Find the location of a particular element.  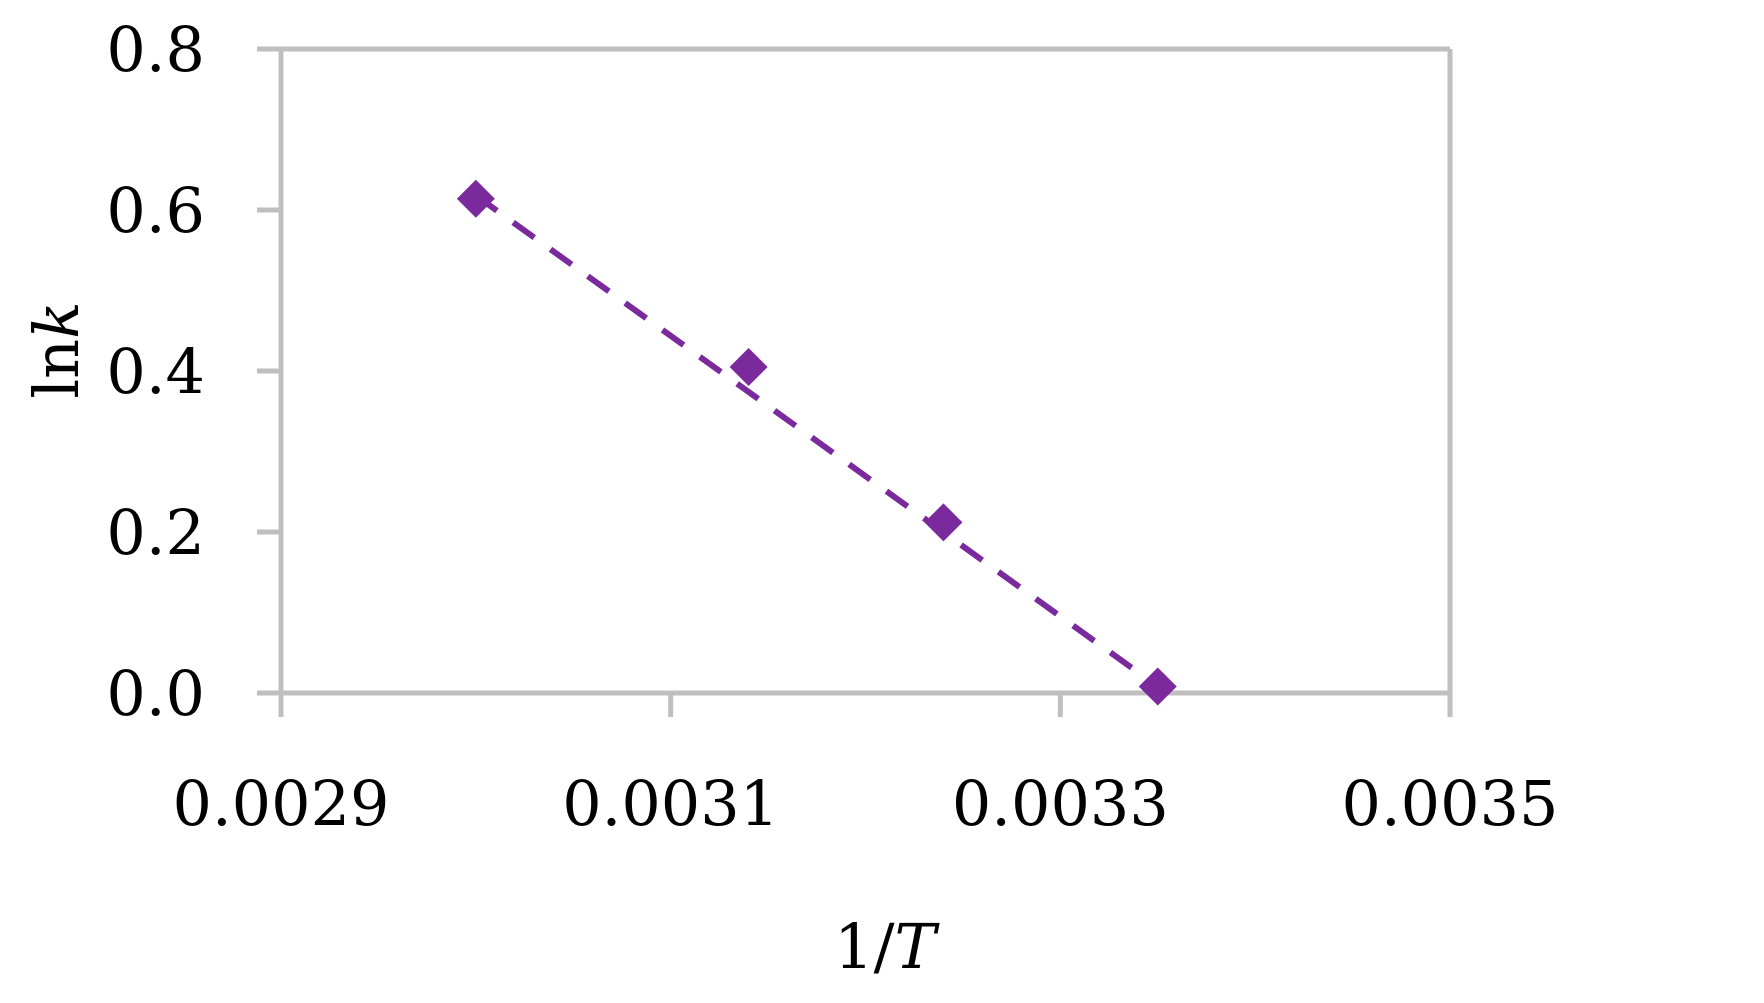

x-tick-label: 0.0029 is located at coordinates (281, 803).